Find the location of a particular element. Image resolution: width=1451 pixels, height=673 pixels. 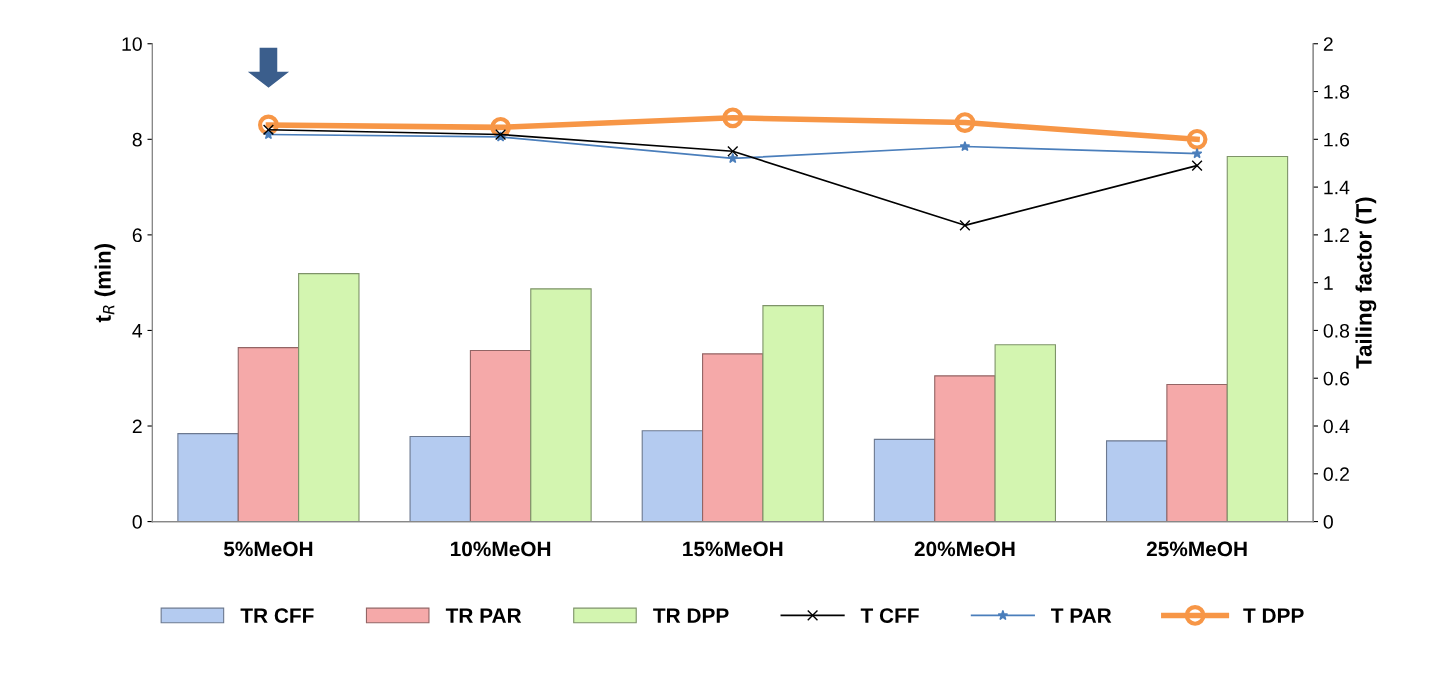

y-tick-label: 0 is located at coordinates (137, 522).